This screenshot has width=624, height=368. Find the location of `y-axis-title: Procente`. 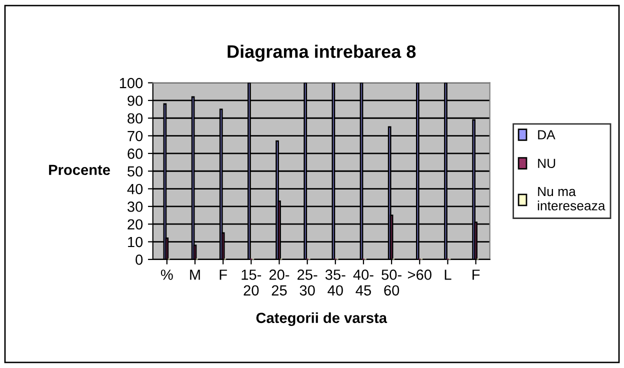

y-axis-title: Procente is located at coordinates (79, 170).